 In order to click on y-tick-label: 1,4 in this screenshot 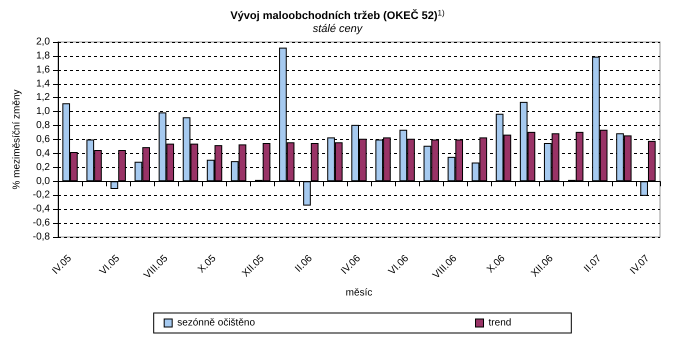, I will do `click(43, 84)`.